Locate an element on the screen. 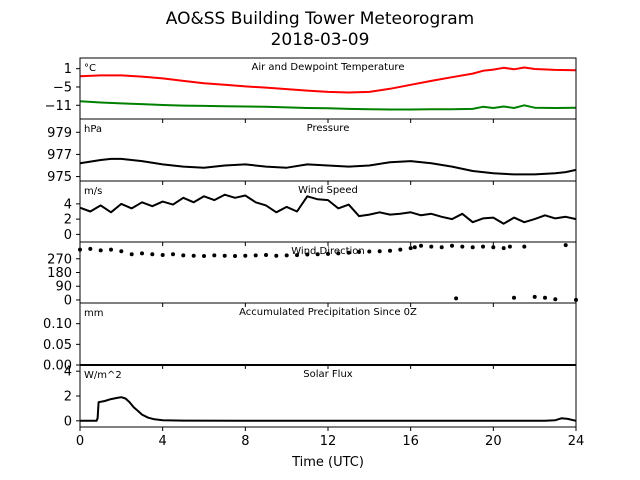 The height and width of the screenshot is (480, 640). panel-unit: m/s is located at coordinates (93, 191).